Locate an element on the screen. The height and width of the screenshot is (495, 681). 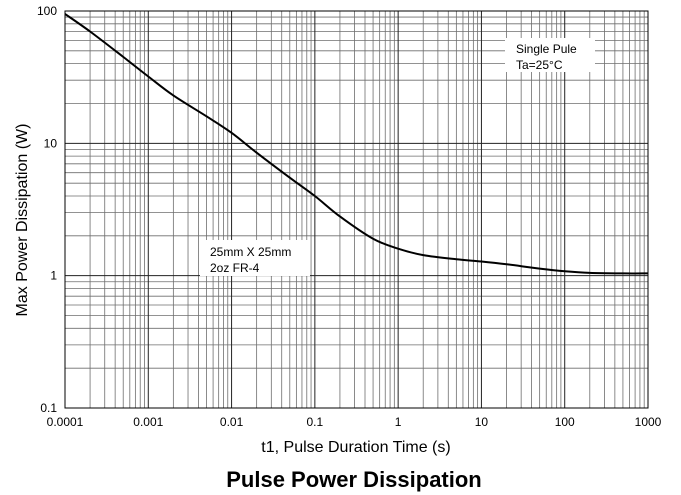
y-tick-label: 10 is located at coordinates (51, 143).